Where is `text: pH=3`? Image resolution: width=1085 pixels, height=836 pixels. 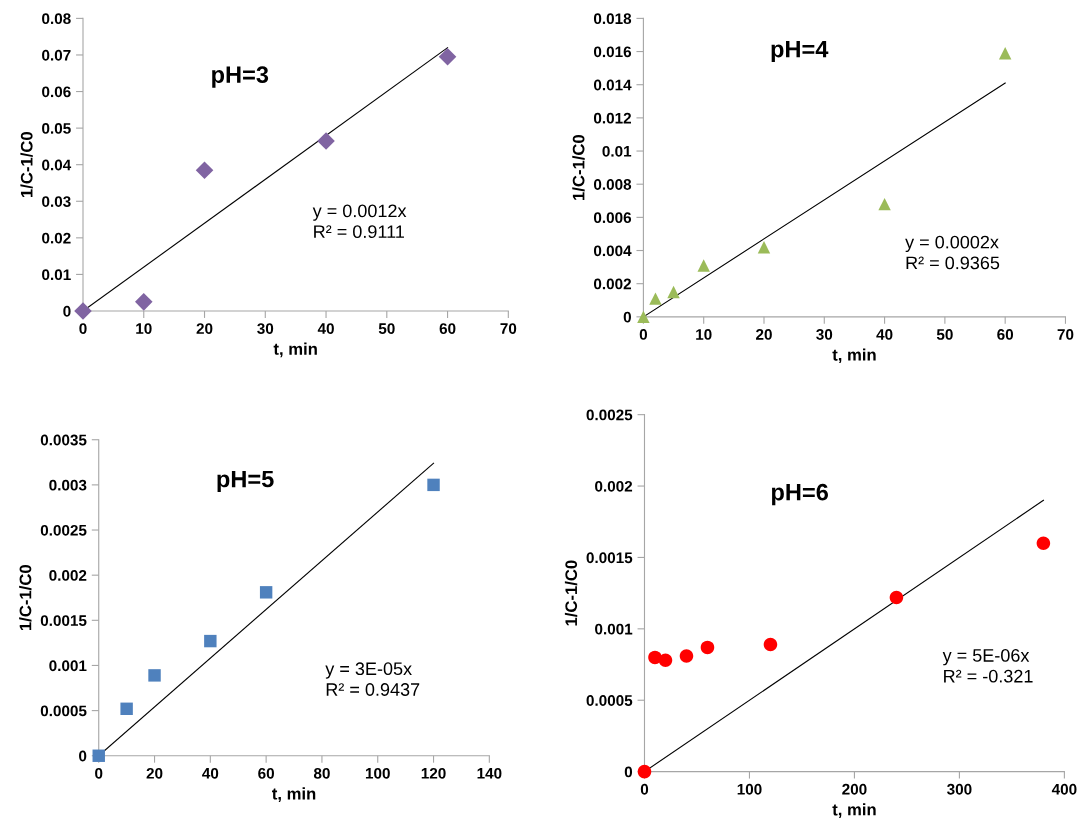 text: pH=3 is located at coordinates (240, 77).